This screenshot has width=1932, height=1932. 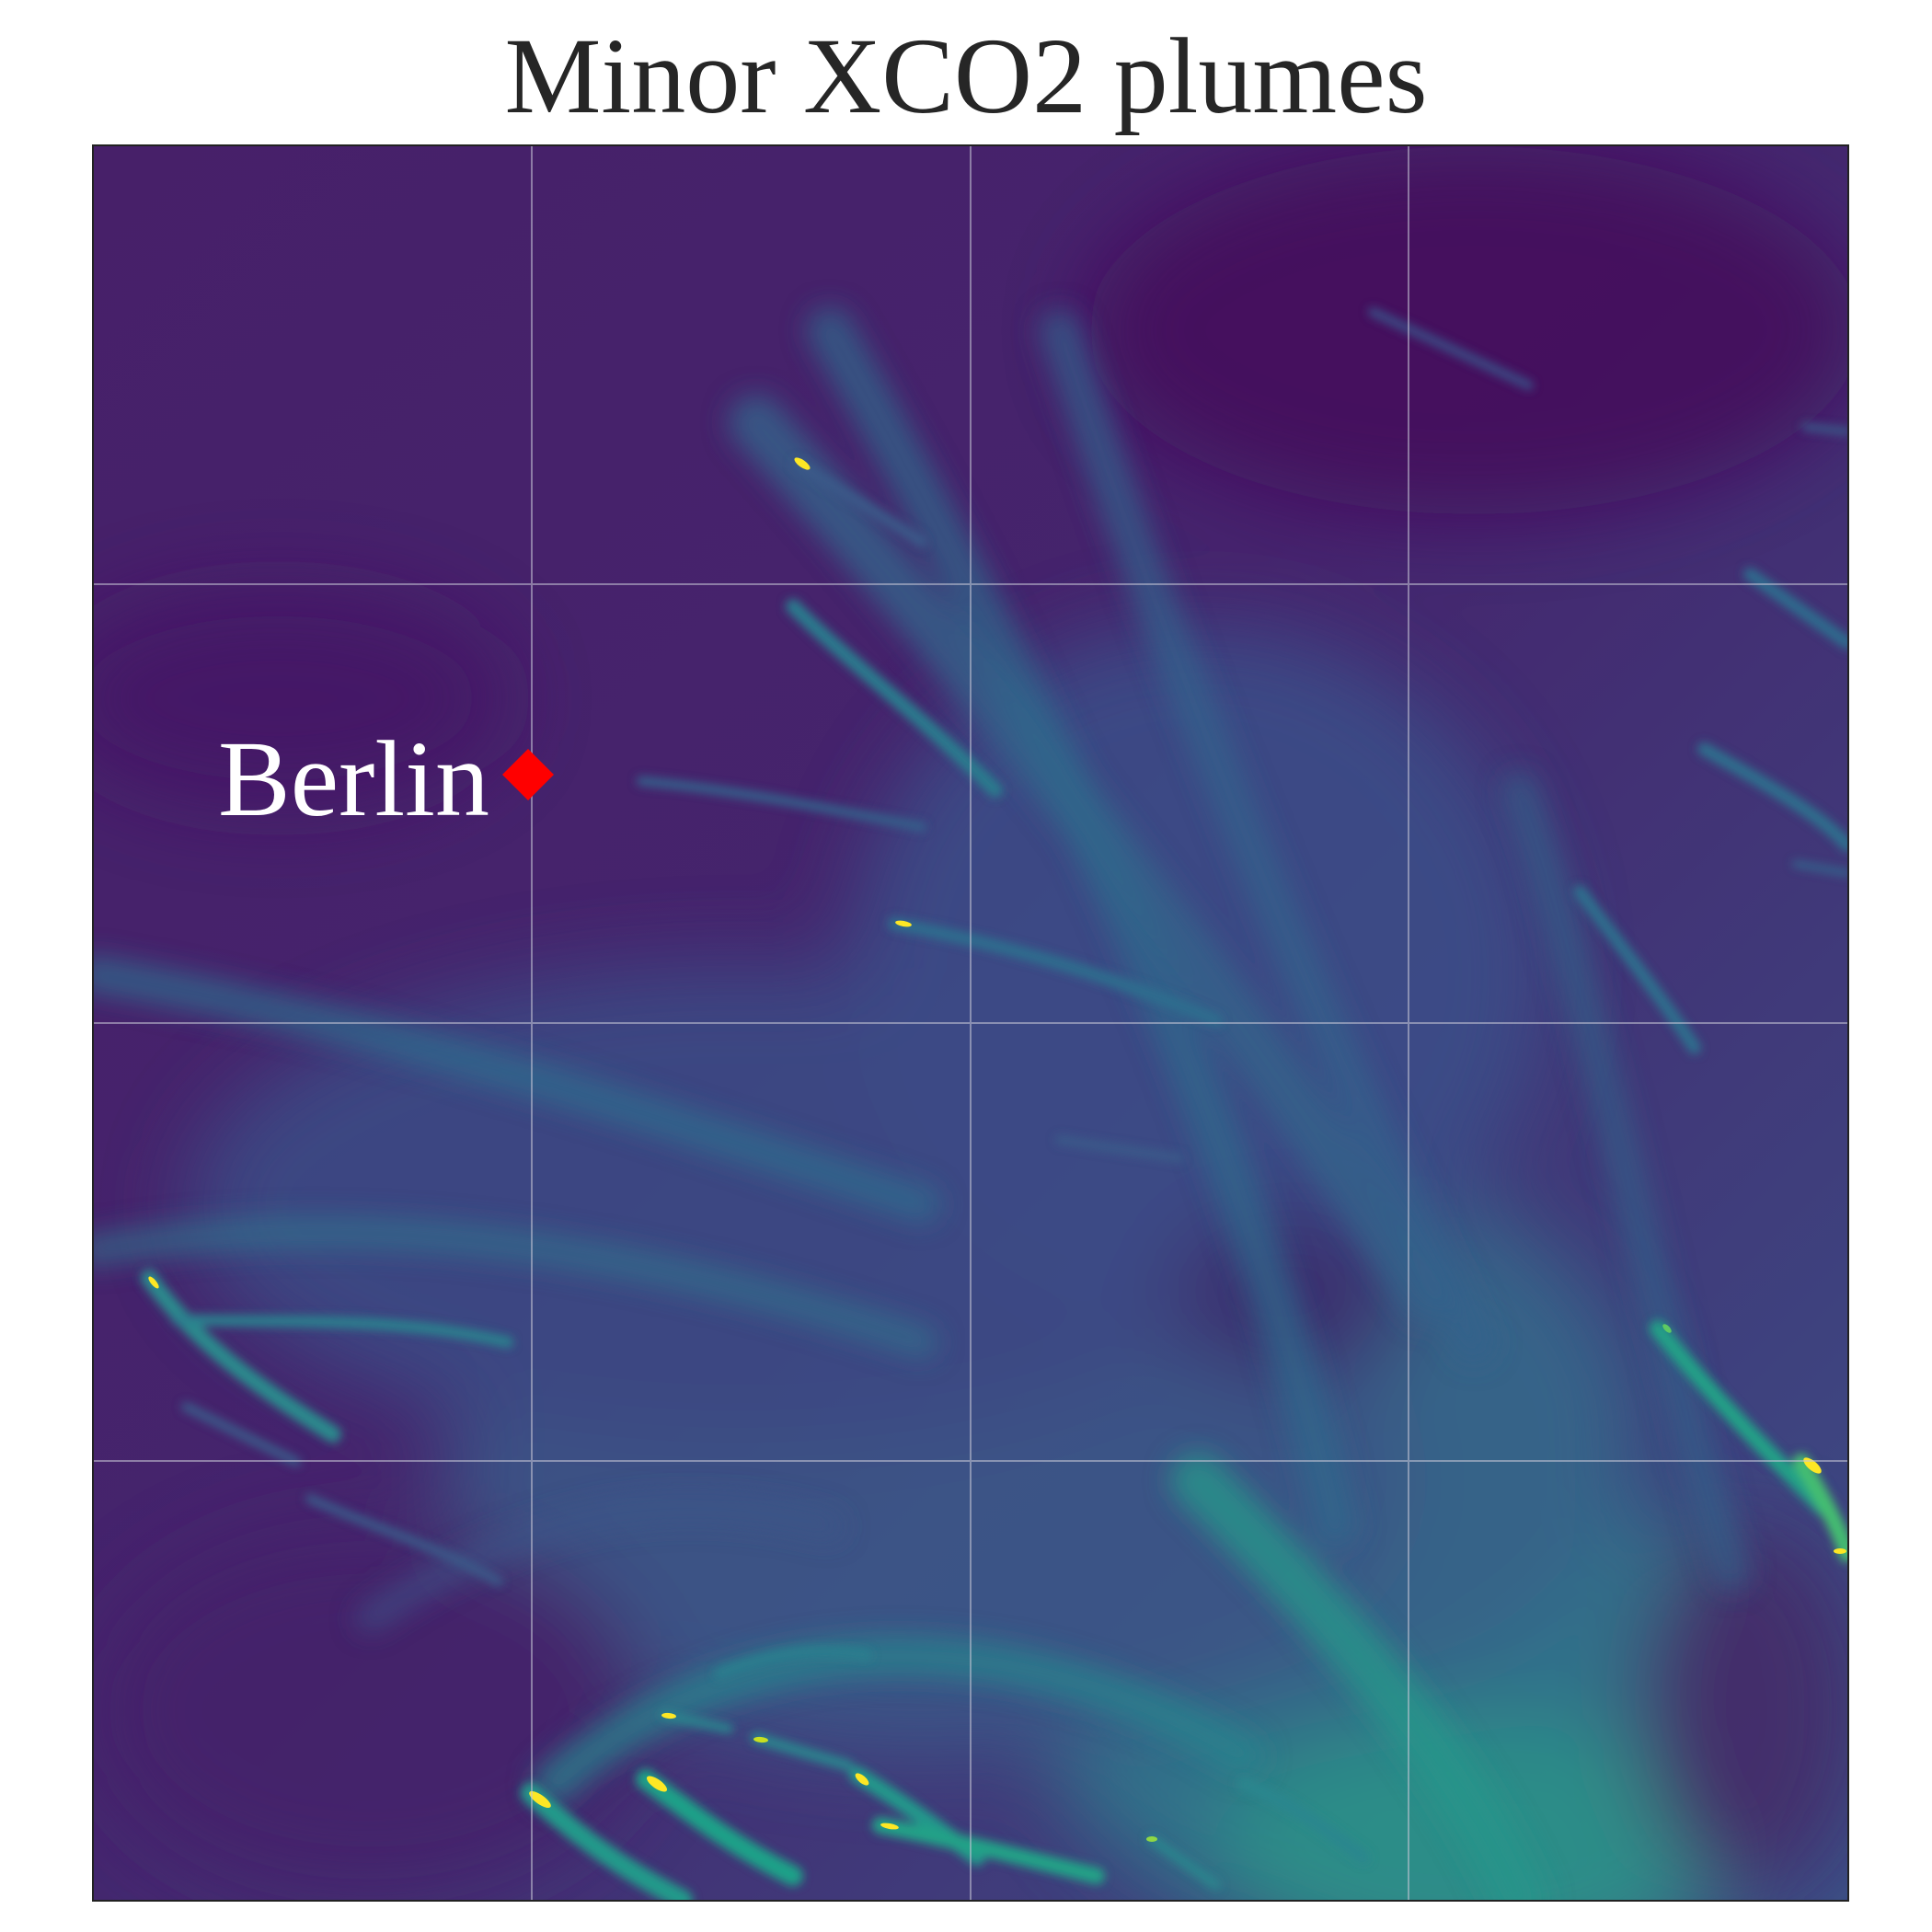 What do you see at coordinates (966, 76) in the screenshot?
I see `map-title: Minor XCO2 plumes` at bounding box center [966, 76].